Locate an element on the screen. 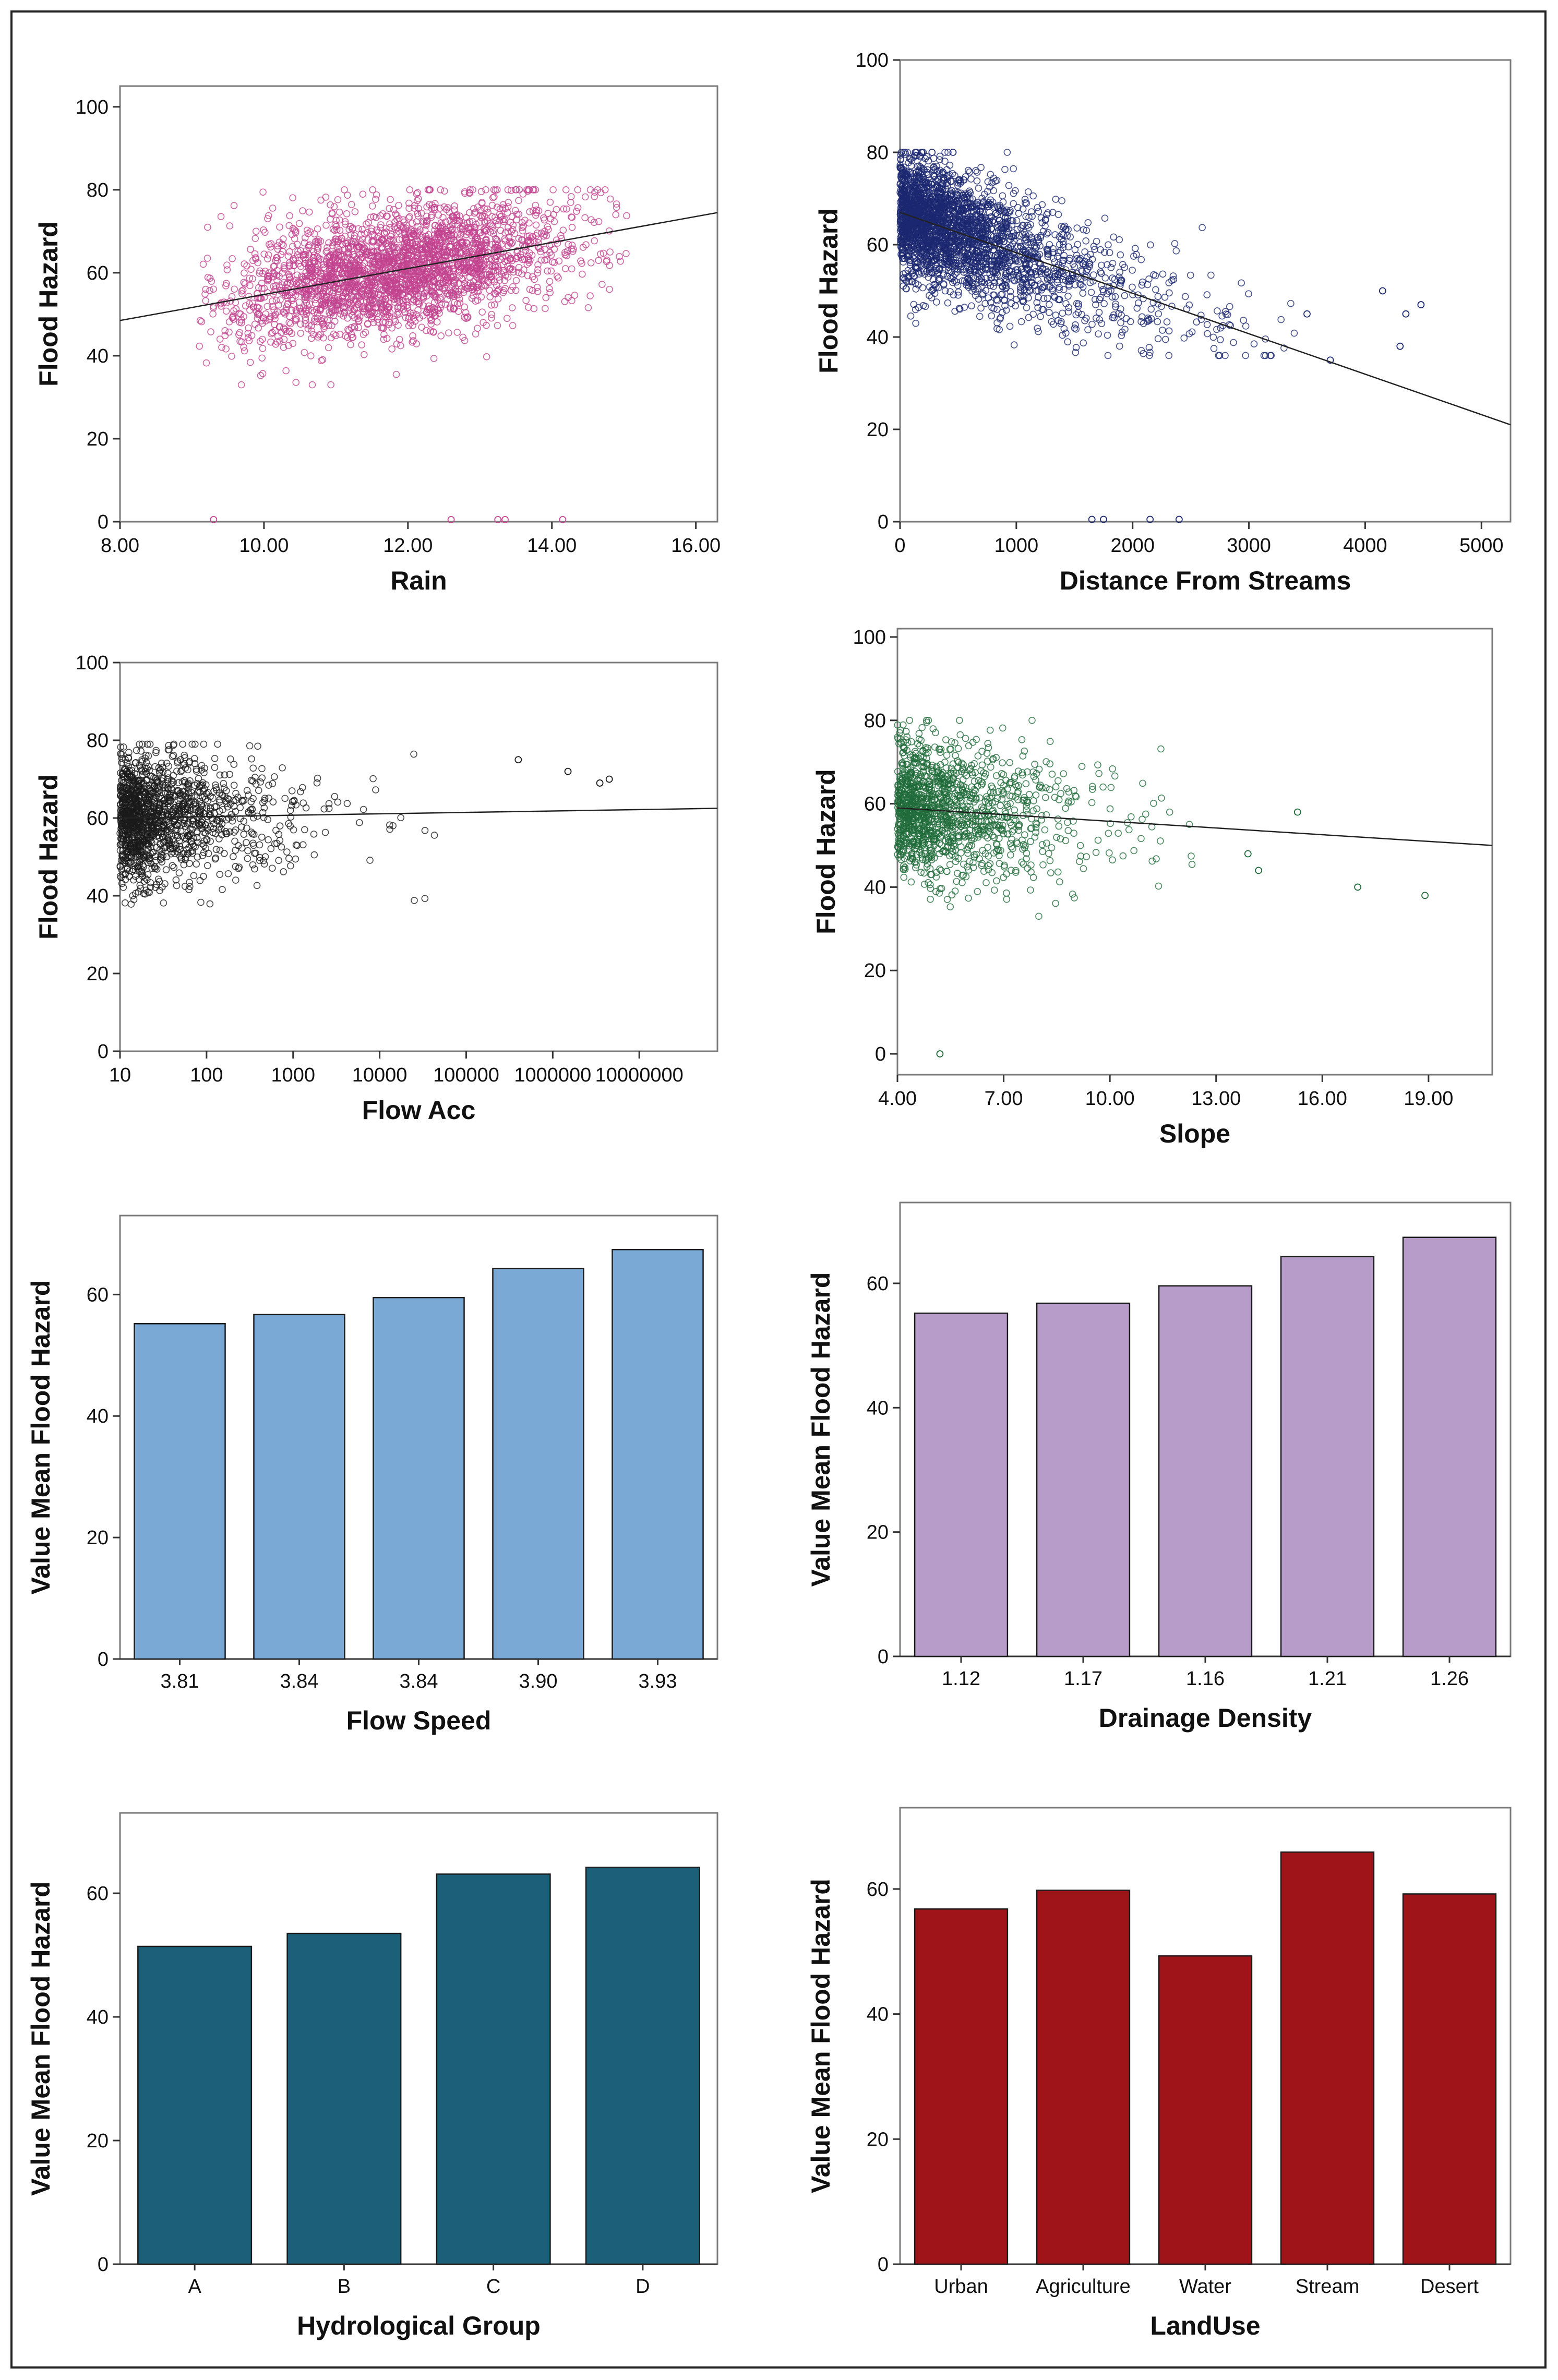 This screenshot has width=1558, height=2380. y-tick-label: 60 is located at coordinates (878, 245).